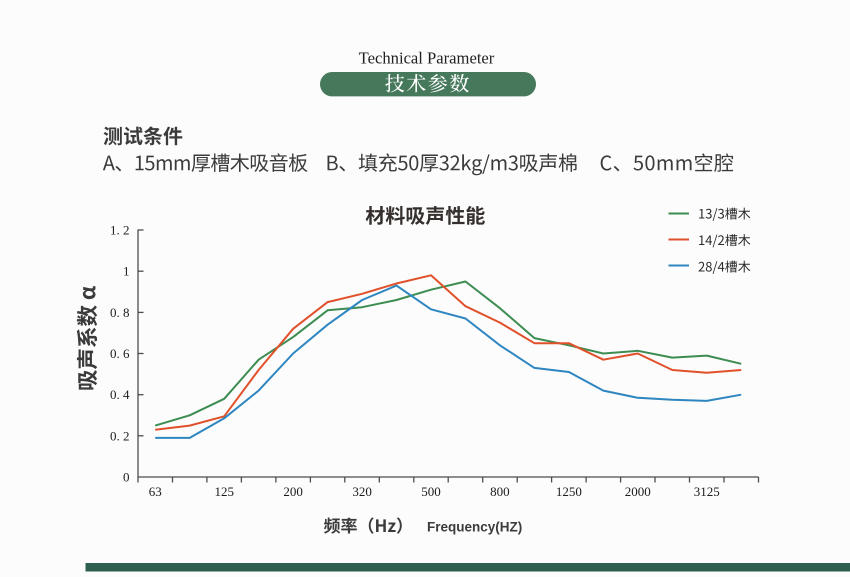 This screenshot has width=850, height=577. What do you see at coordinates (293, 491) in the screenshot?
I see `svg-text: 200` at bounding box center [293, 491].